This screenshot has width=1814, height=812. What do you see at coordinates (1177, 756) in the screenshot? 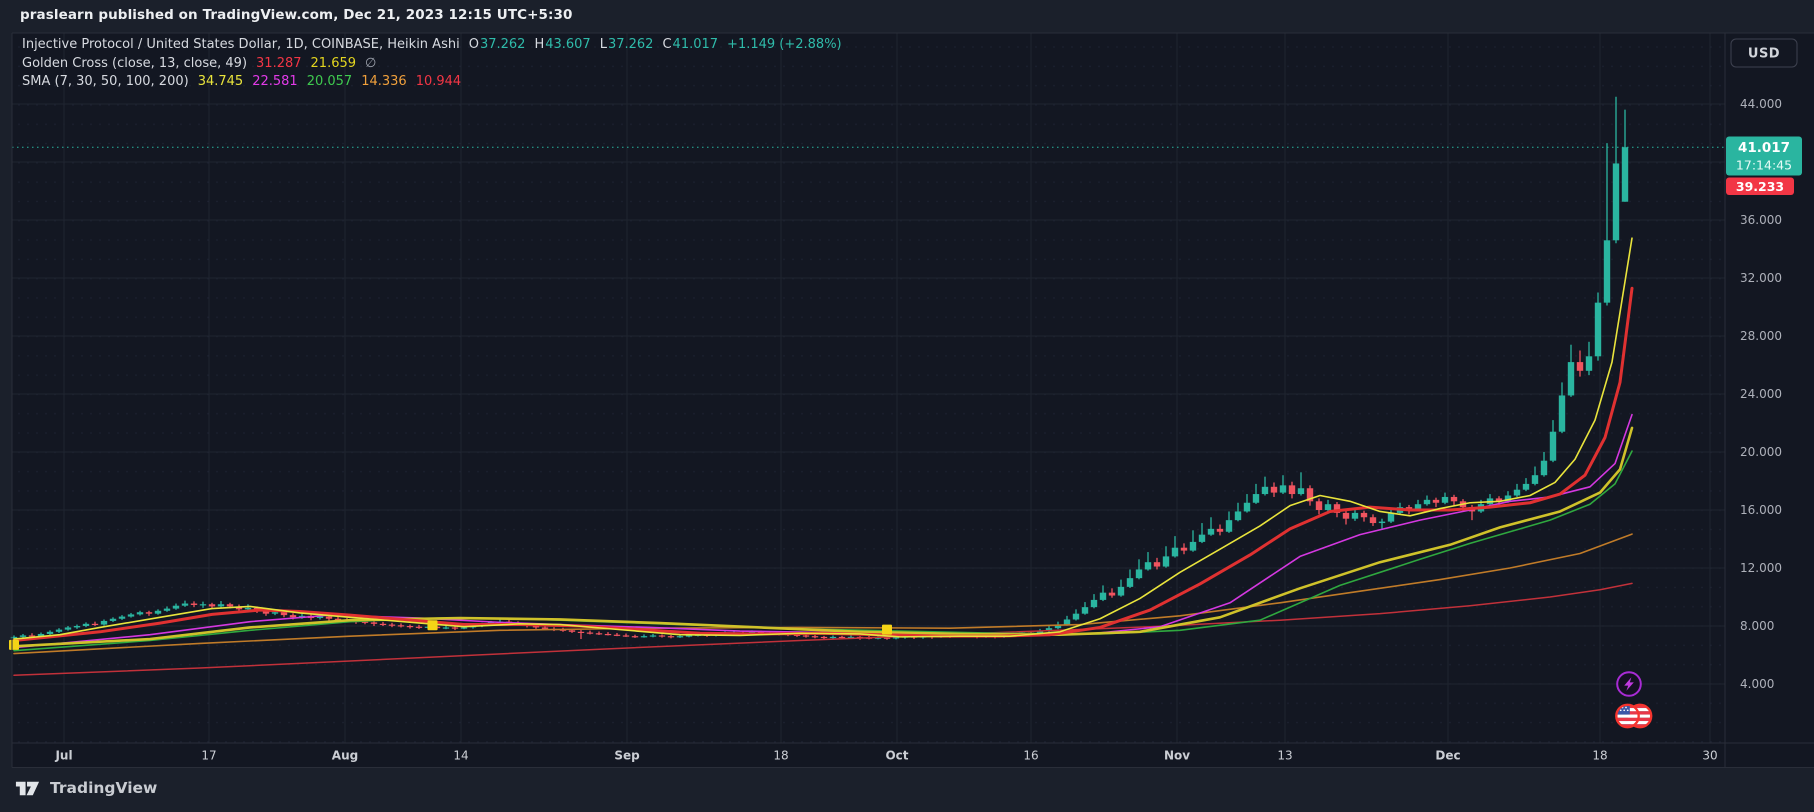
I see `svg-text: Nov` at bounding box center [1177, 756].